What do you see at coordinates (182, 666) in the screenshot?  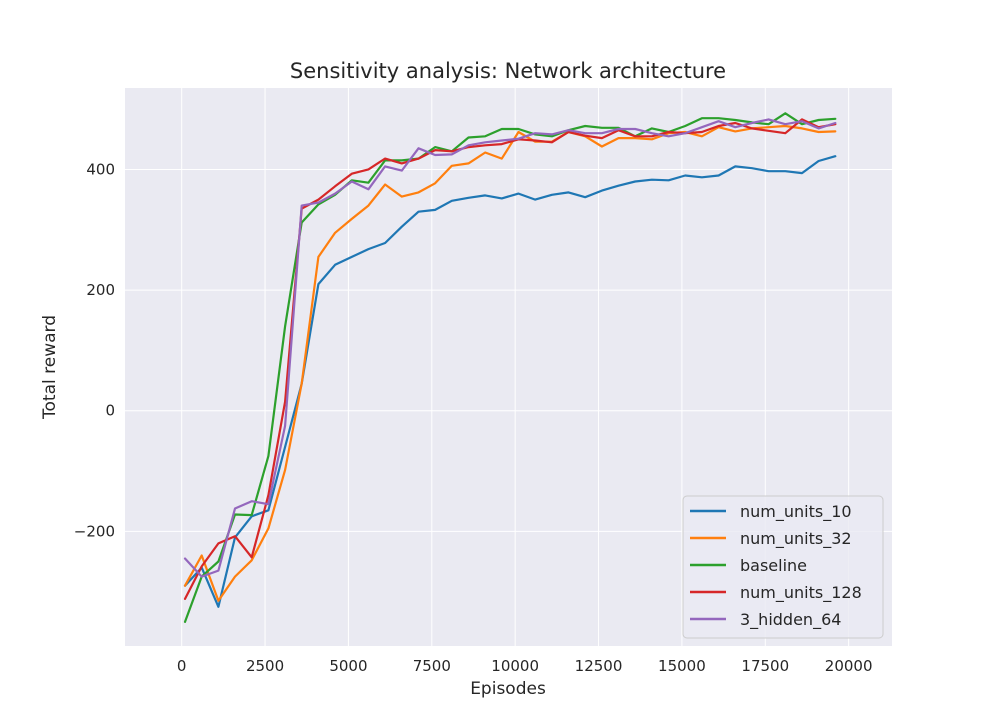 I see `x-tick-label: 0` at bounding box center [182, 666].